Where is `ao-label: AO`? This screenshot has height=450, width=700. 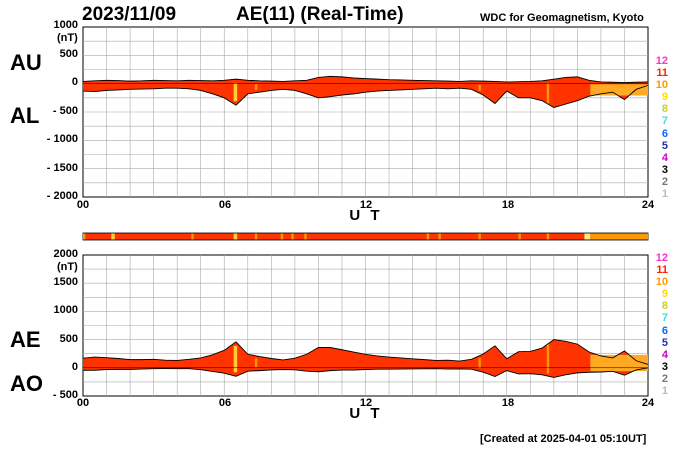 ao-label: AO is located at coordinates (26, 383).